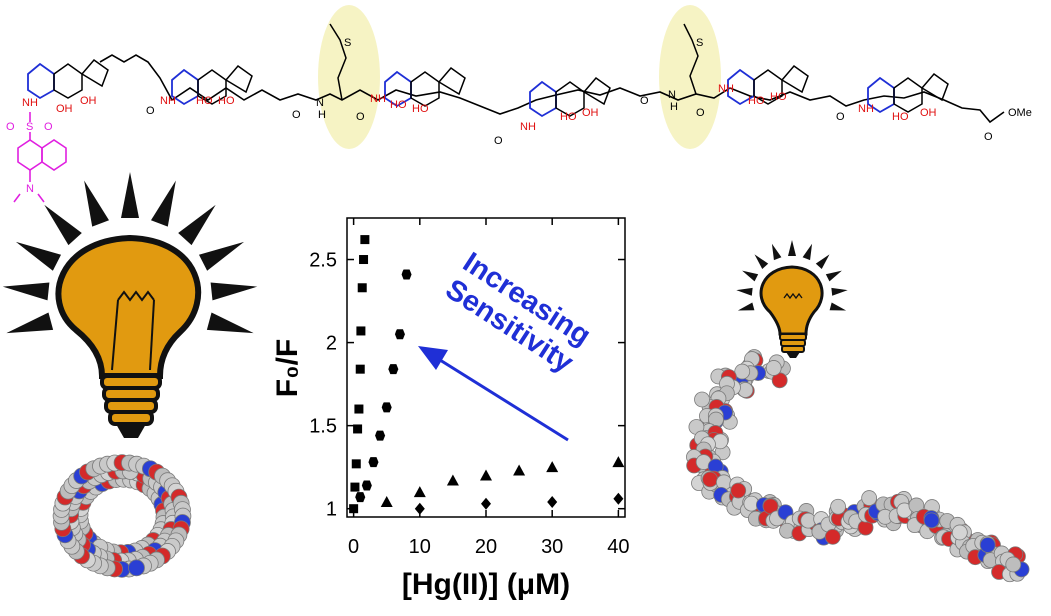 This screenshot has width=1051, height=616. I want to click on sulfur-label-right: S, so click(699, 43).